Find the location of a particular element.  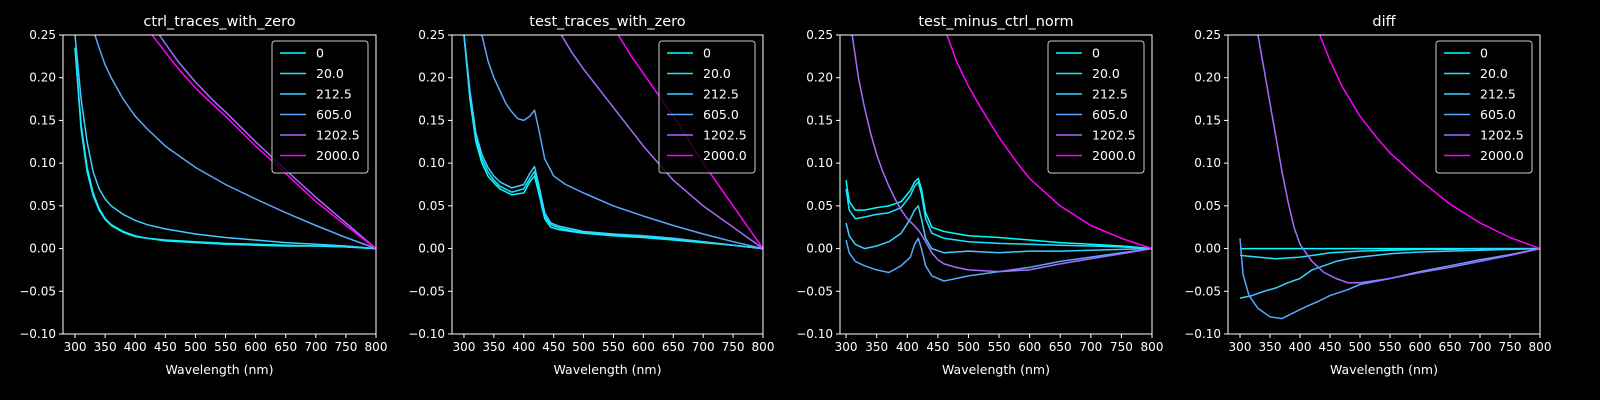

chart-title: ctrl_traces_with_zero is located at coordinates (219, 22).